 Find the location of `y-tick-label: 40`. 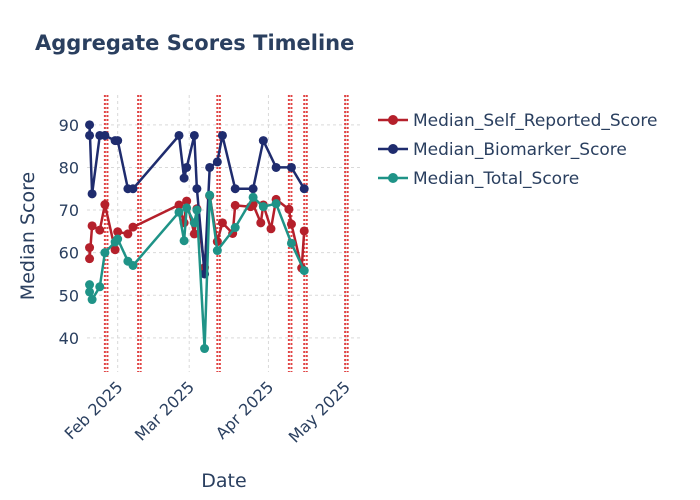

y-tick-label: 40 is located at coordinates (69, 338).